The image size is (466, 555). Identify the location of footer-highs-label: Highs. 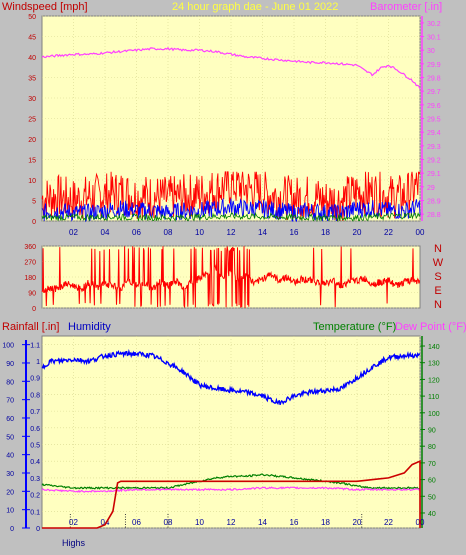
(74, 543).